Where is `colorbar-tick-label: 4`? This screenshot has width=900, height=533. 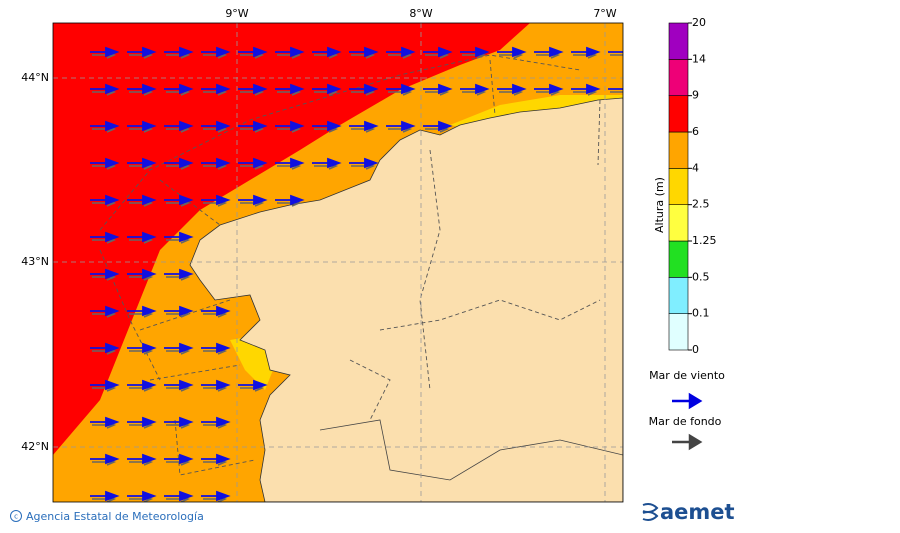 colorbar-tick-label: 4 is located at coordinates (695, 167).